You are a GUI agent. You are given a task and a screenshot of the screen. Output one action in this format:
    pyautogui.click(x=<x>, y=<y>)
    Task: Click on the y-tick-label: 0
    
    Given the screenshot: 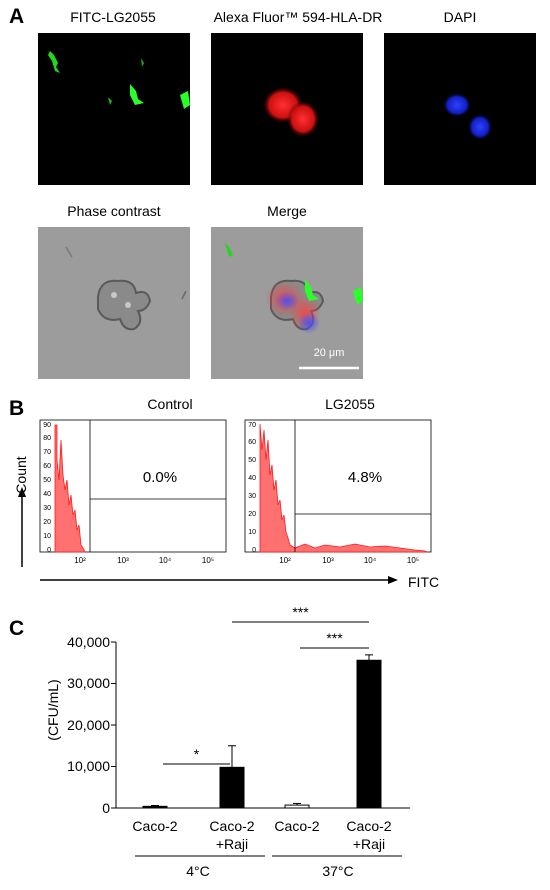 What is the action you would take?
    pyautogui.click(x=106, y=808)
    